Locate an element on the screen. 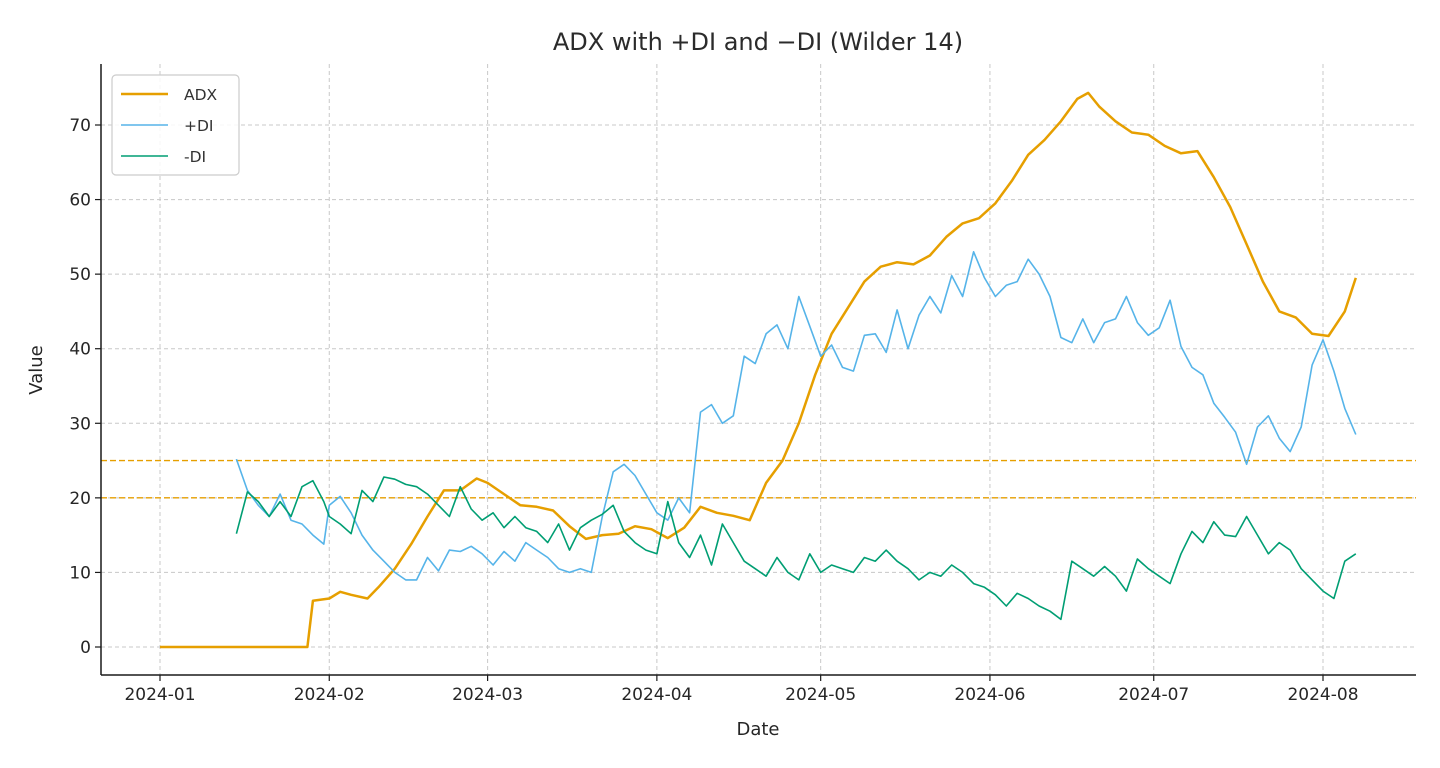 The width and height of the screenshot is (1440, 768). chart-title: ADX with +DI and −DI (Wilder 14) is located at coordinates (758, 42).